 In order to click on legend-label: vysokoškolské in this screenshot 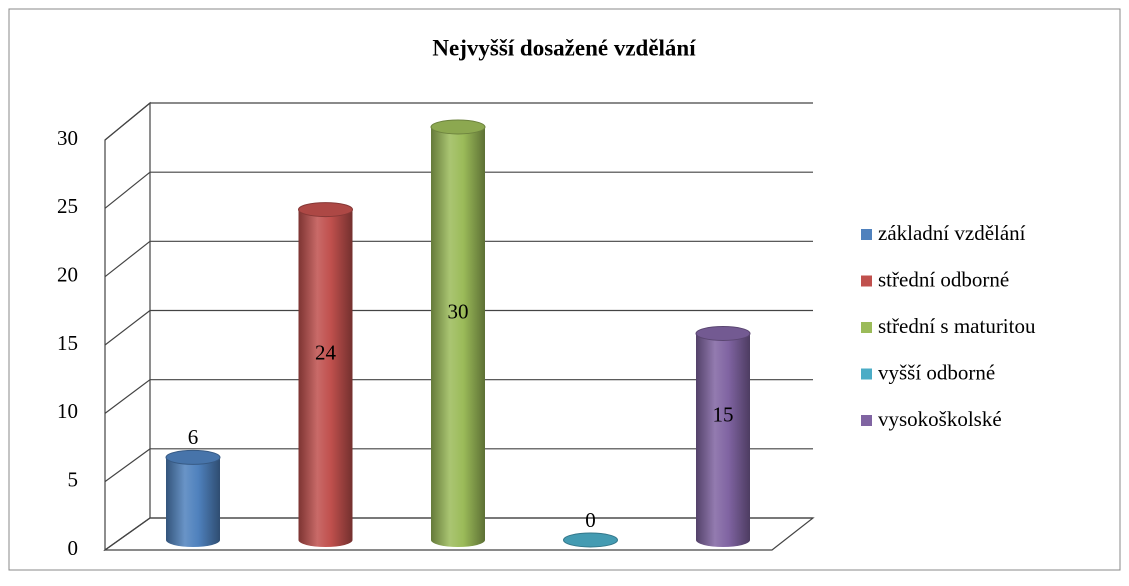, I will do `click(940, 419)`.